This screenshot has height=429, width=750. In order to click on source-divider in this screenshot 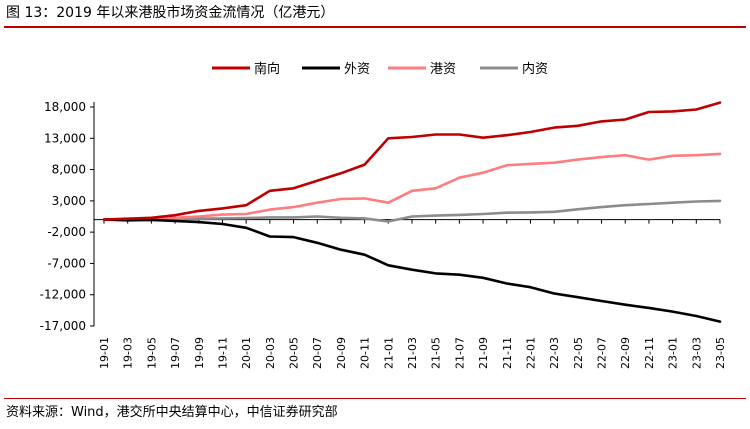, I will do `click(375, 398)`.